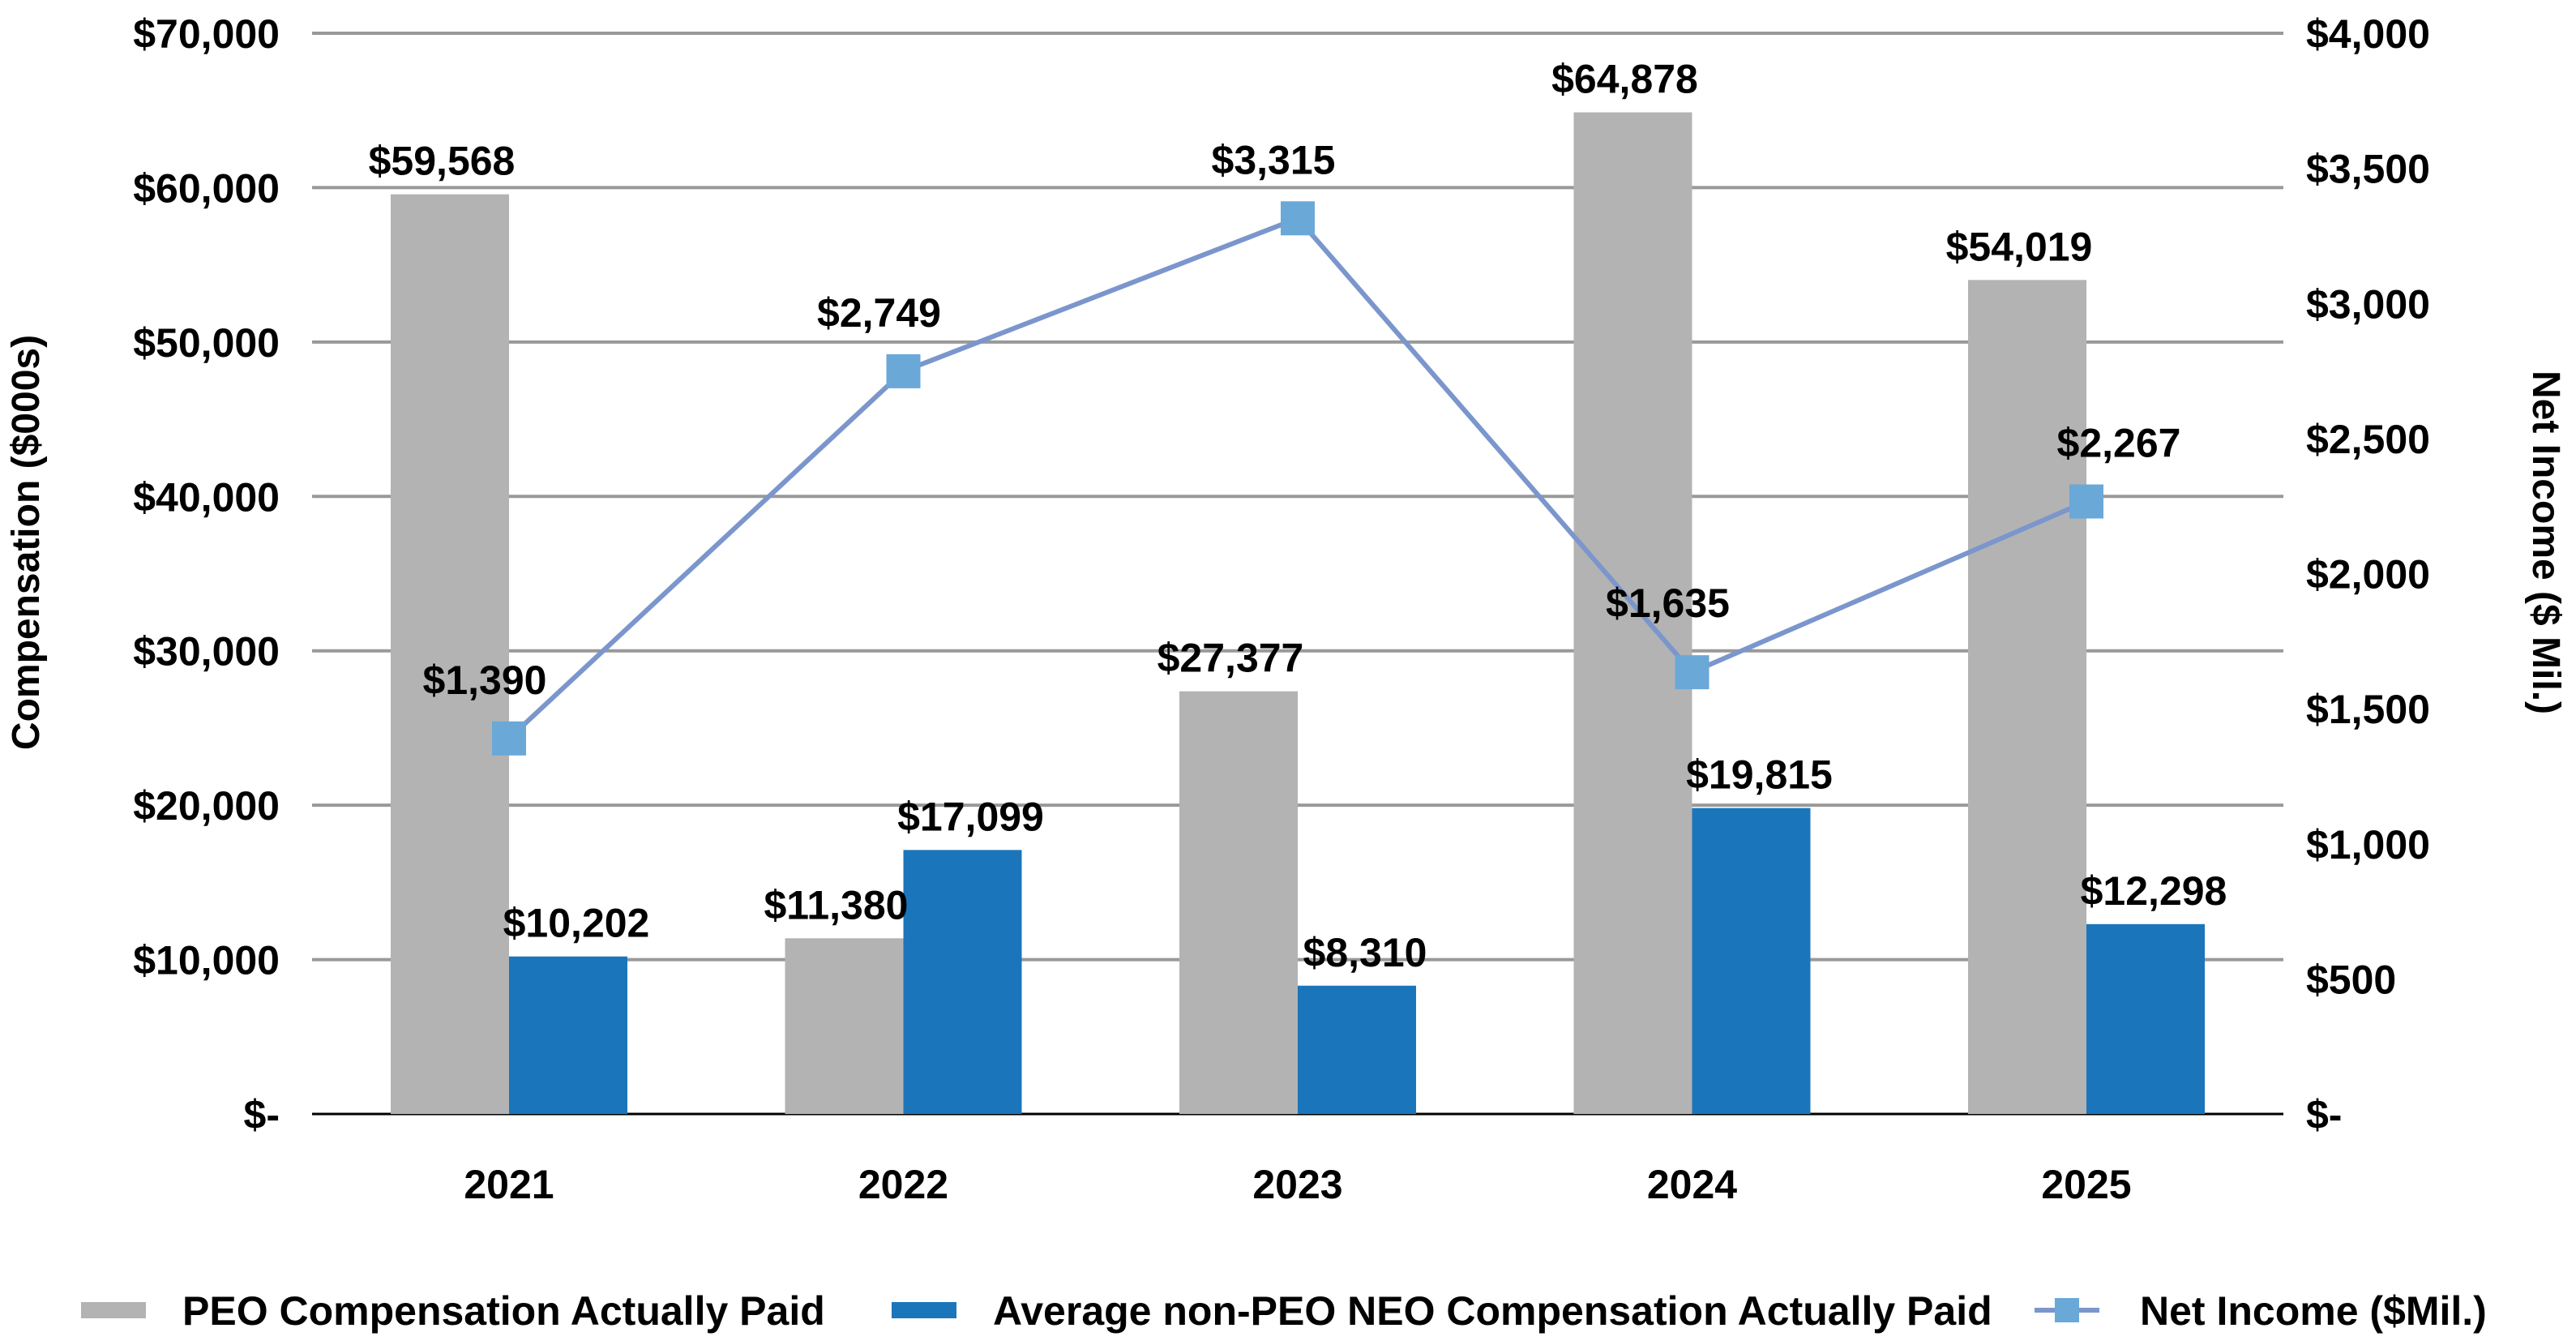  I want to click on y-tick-label: $30,000, so click(206, 652).